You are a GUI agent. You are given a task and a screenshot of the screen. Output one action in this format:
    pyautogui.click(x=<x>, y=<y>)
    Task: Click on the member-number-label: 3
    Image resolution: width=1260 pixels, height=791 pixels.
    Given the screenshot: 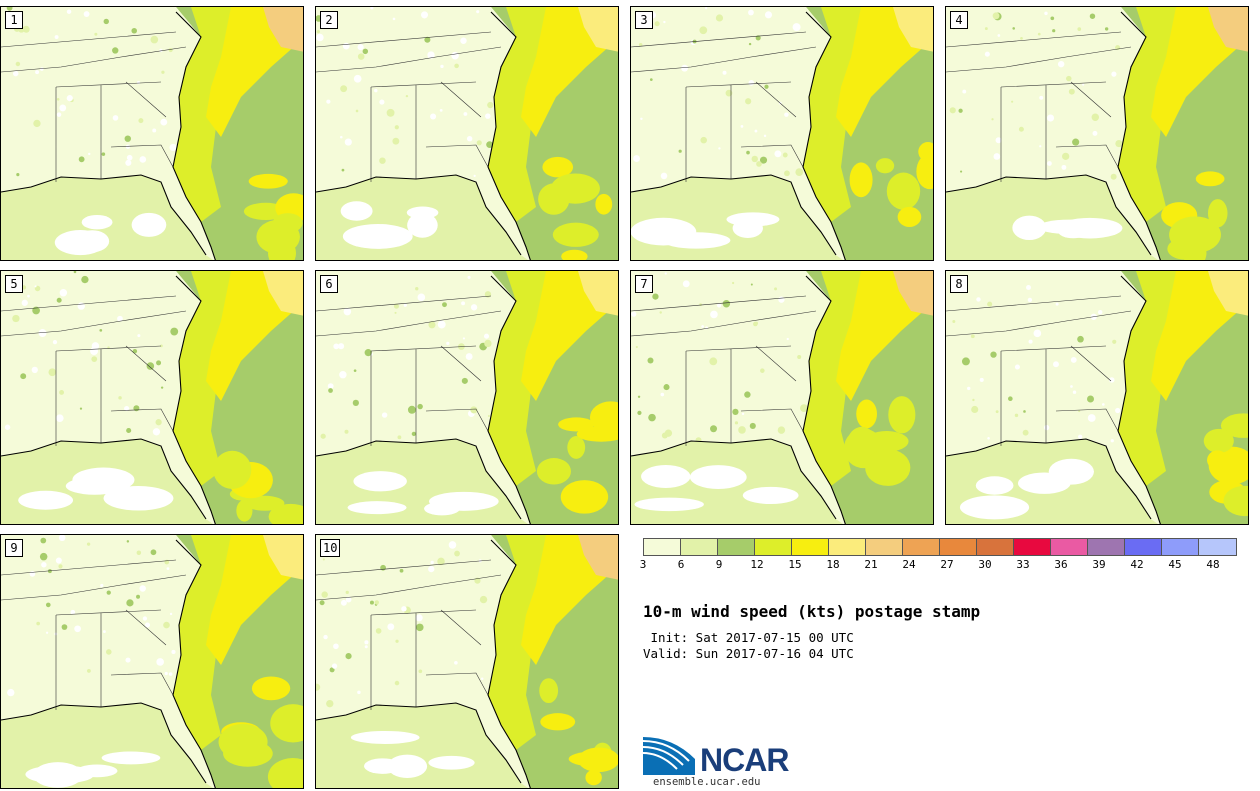 What is the action you would take?
    pyautogui.click(x=644, y=20)
    